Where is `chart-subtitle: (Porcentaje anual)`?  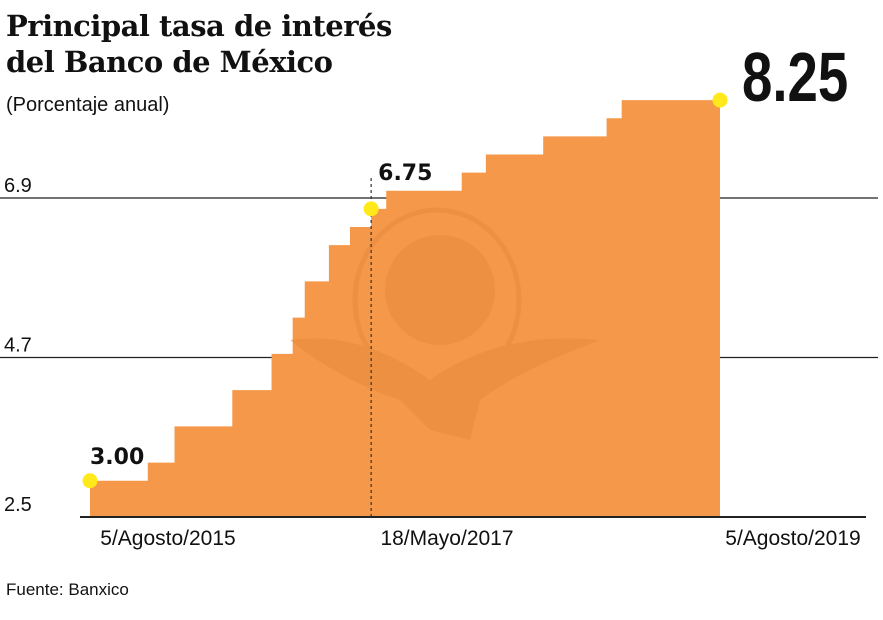
chart-subtitle: (Porcentaje anual) is located at coordinates (88, 105).